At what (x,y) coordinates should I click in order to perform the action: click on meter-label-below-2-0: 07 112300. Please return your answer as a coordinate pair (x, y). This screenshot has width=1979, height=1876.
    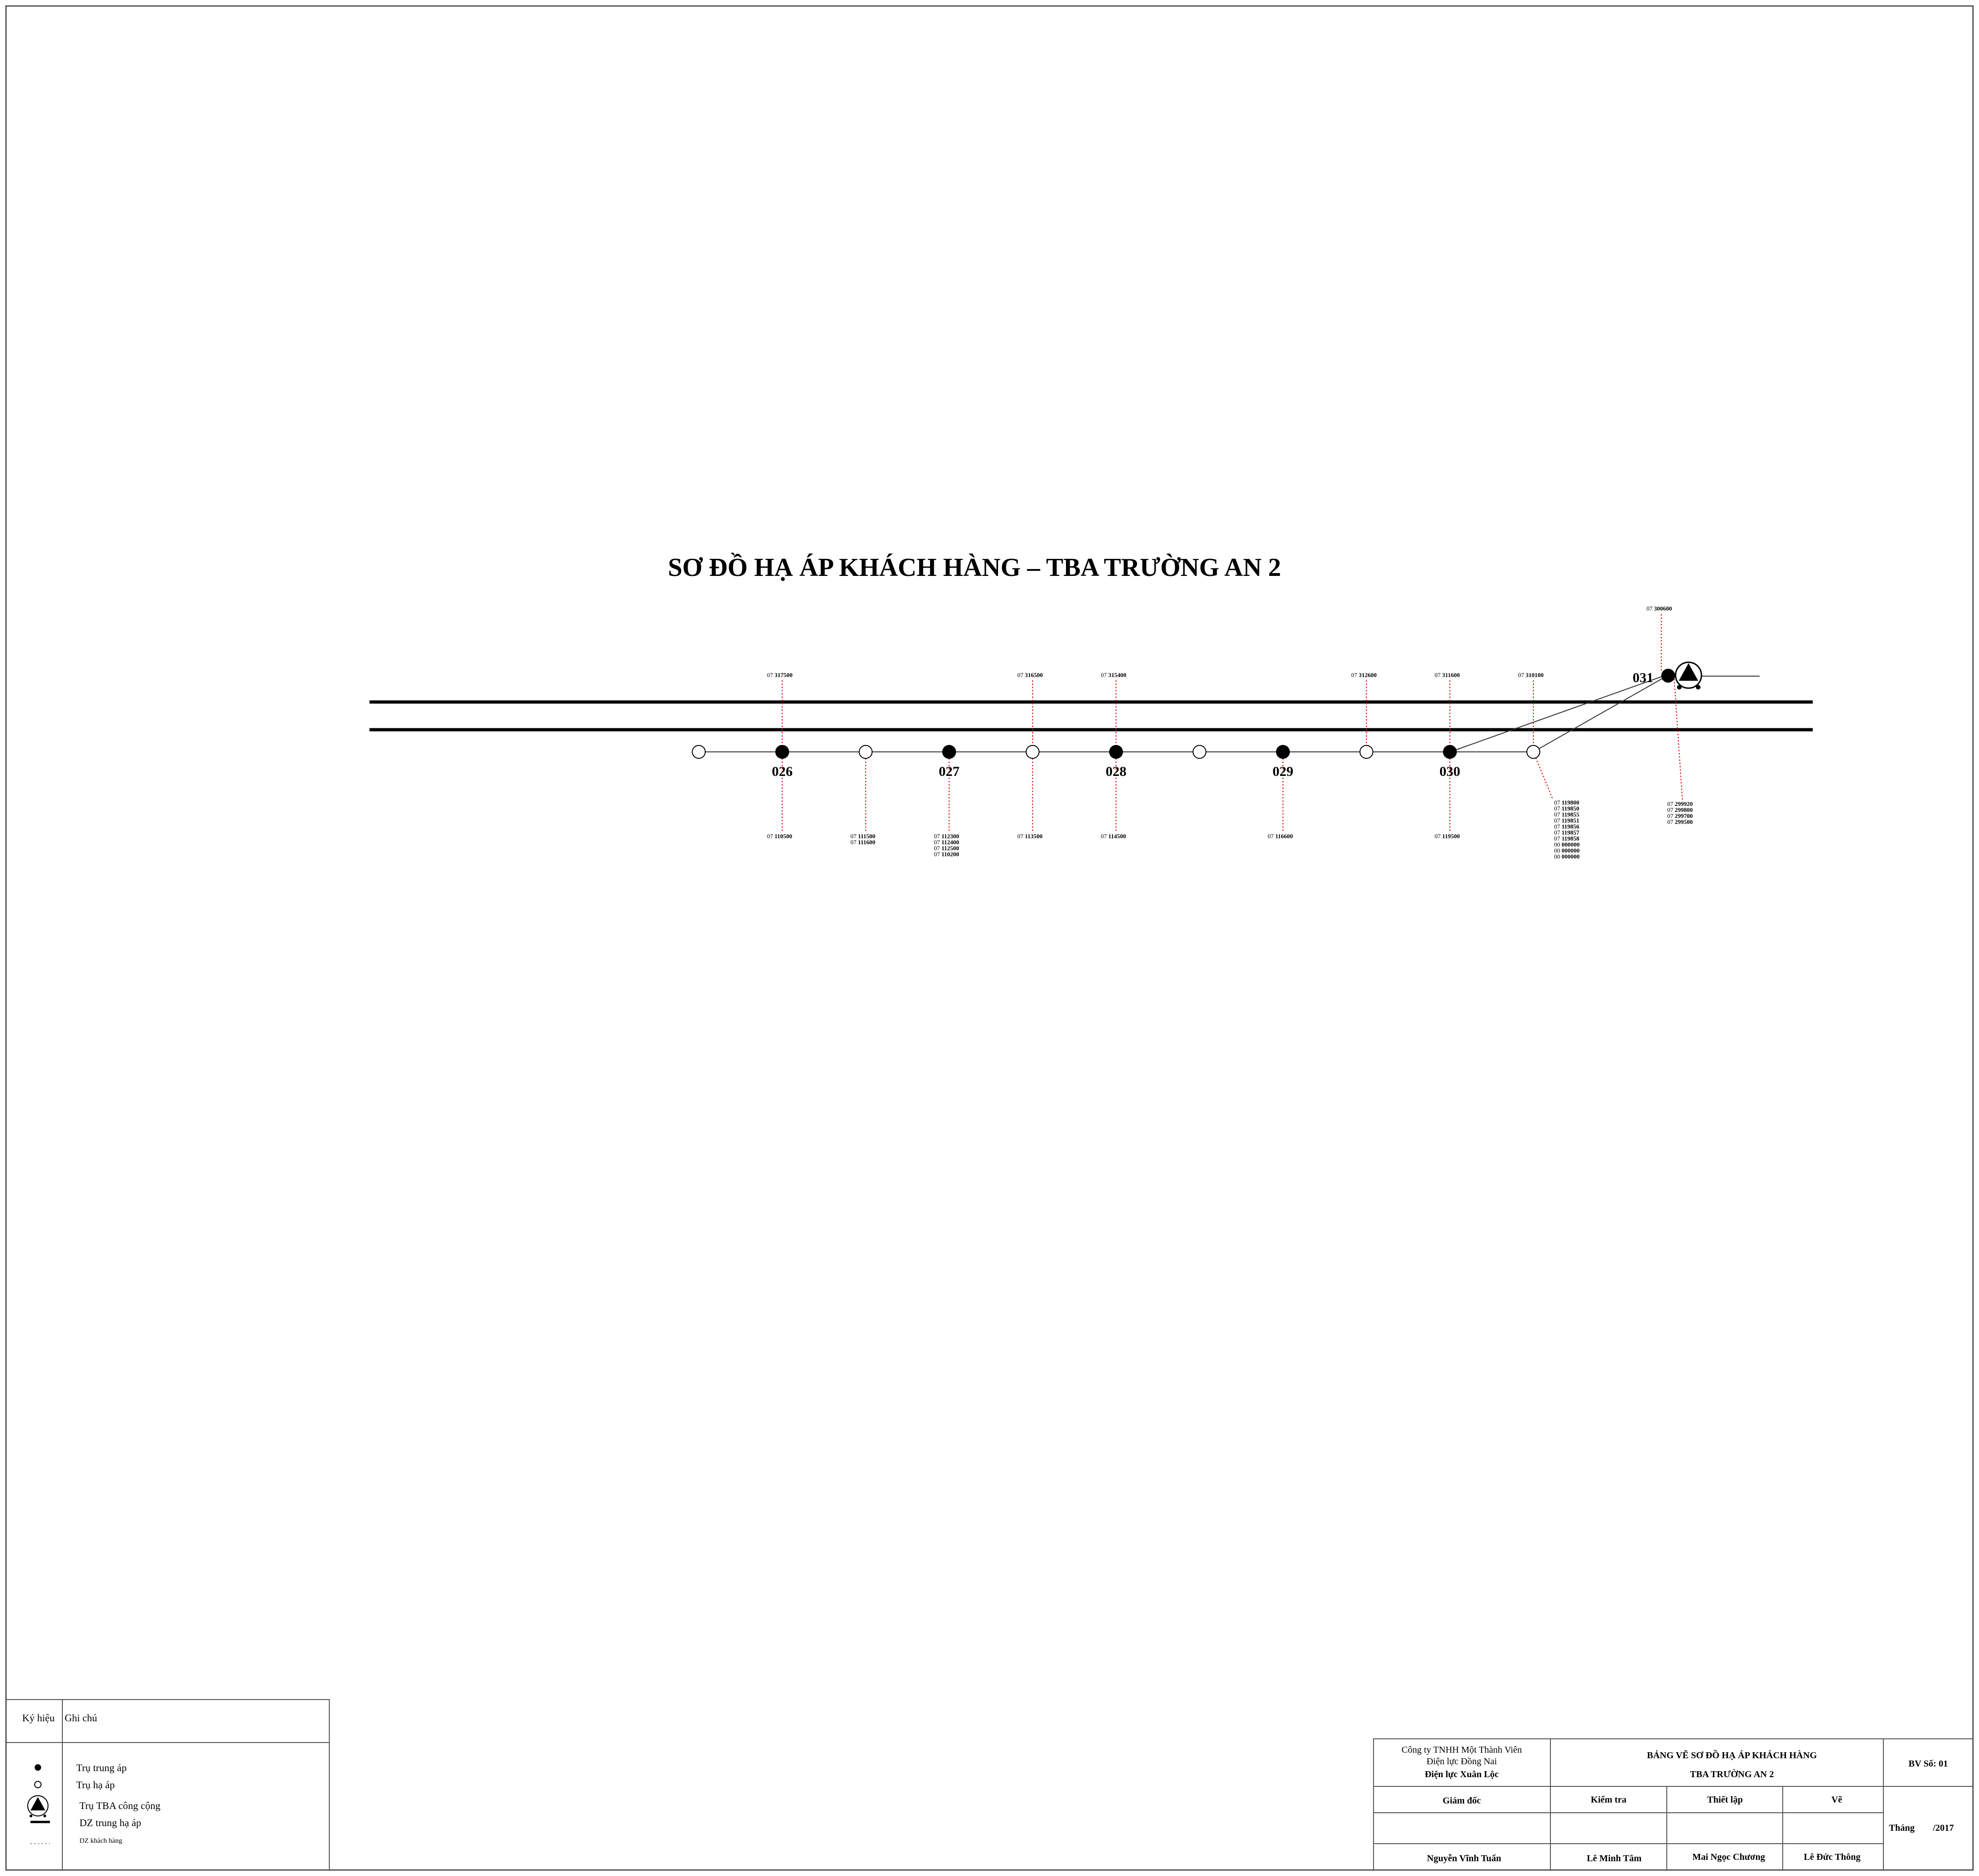
    Looking at the image, I should click on (946, 836).